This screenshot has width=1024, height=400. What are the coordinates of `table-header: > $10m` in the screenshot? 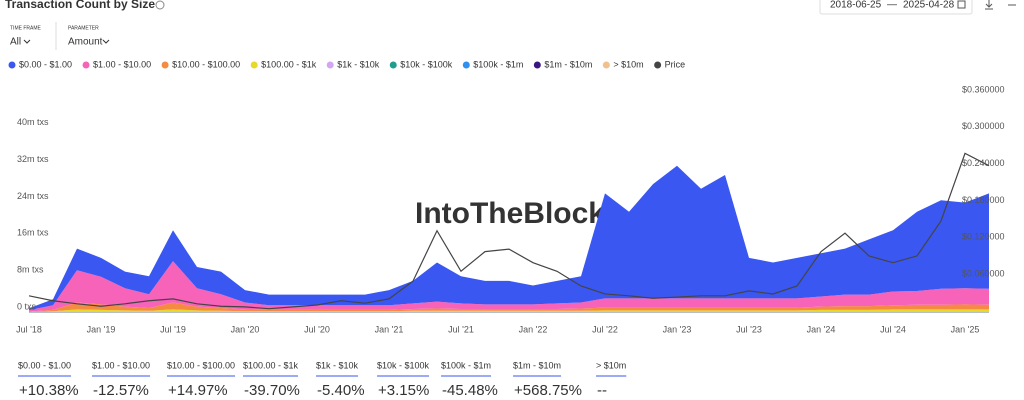 It's located at (611, 365).